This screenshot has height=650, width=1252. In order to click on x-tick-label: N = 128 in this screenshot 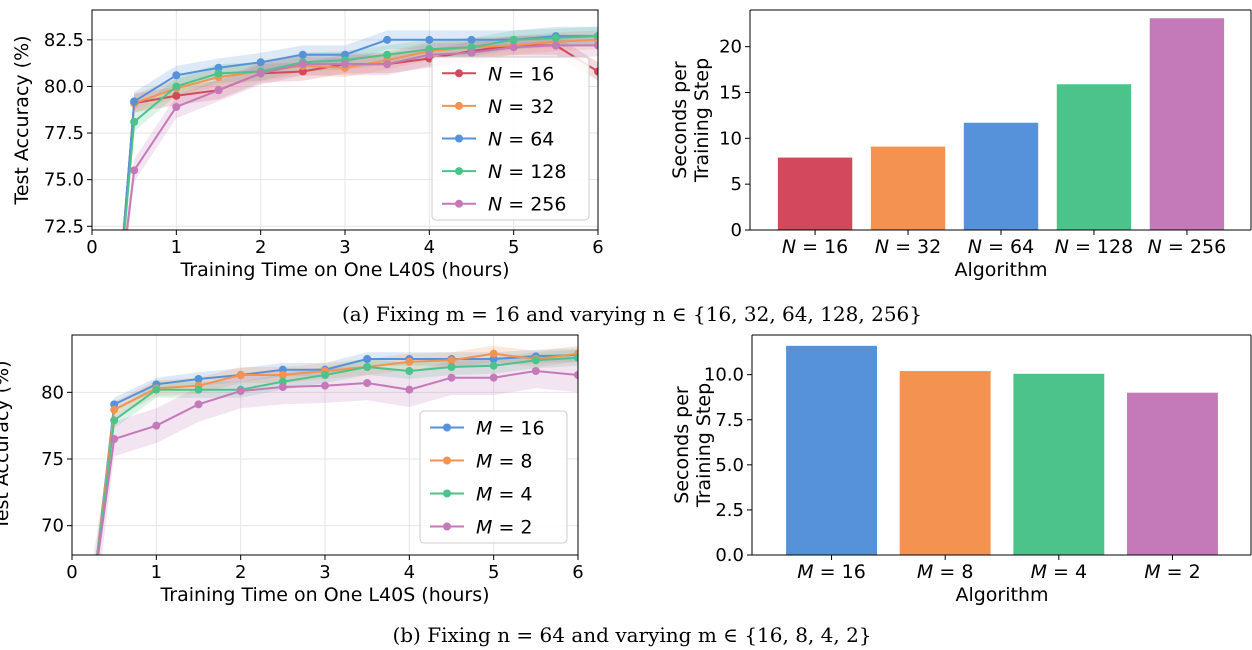, I will do `click(1094, 247)`.